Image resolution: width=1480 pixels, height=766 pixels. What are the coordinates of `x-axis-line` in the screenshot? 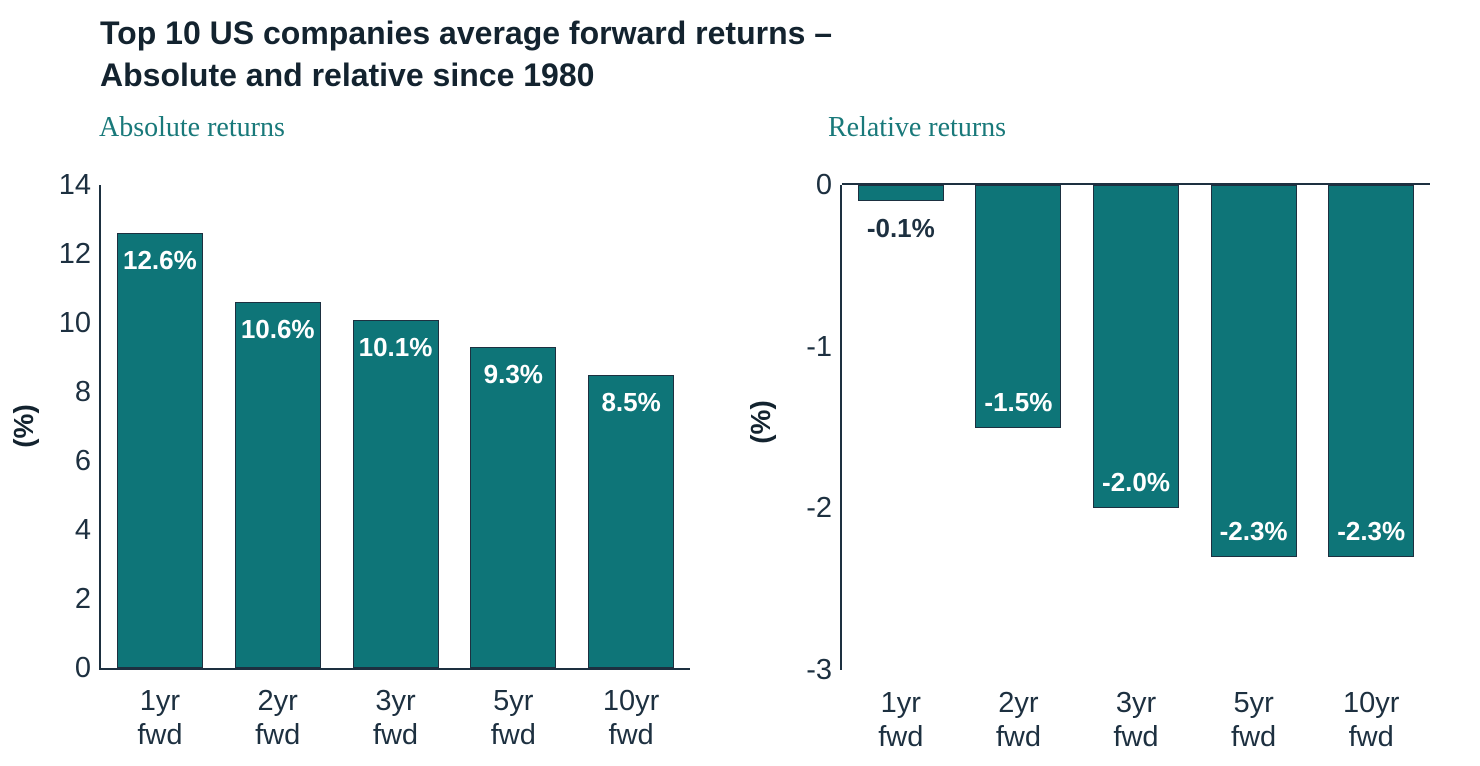 It's located at (394, 669).